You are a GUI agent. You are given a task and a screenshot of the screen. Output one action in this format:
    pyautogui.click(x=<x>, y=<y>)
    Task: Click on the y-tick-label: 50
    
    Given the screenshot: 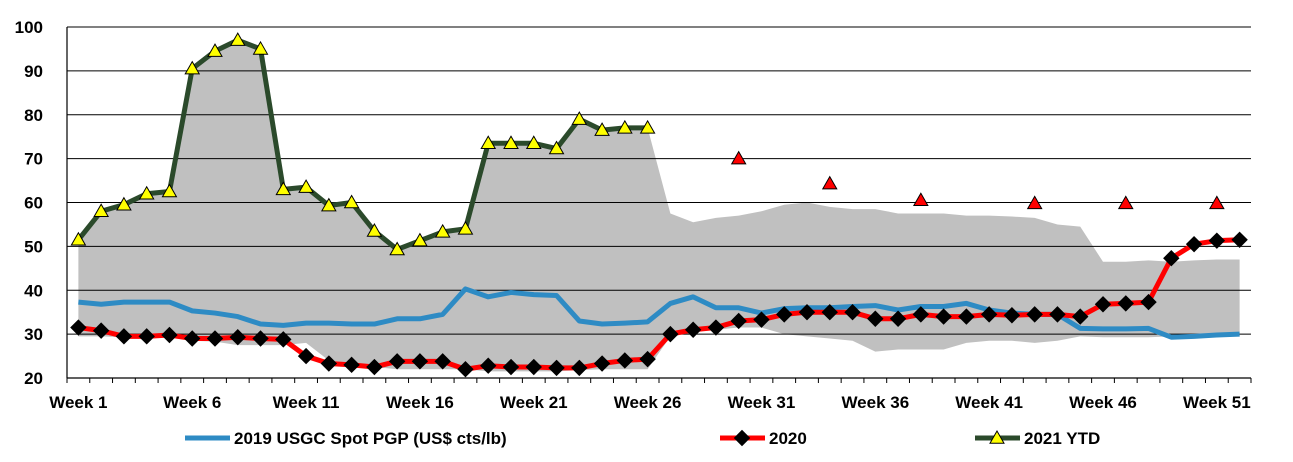 What is the action you would take?
    pyautogui.click(x=33, y=246)
    